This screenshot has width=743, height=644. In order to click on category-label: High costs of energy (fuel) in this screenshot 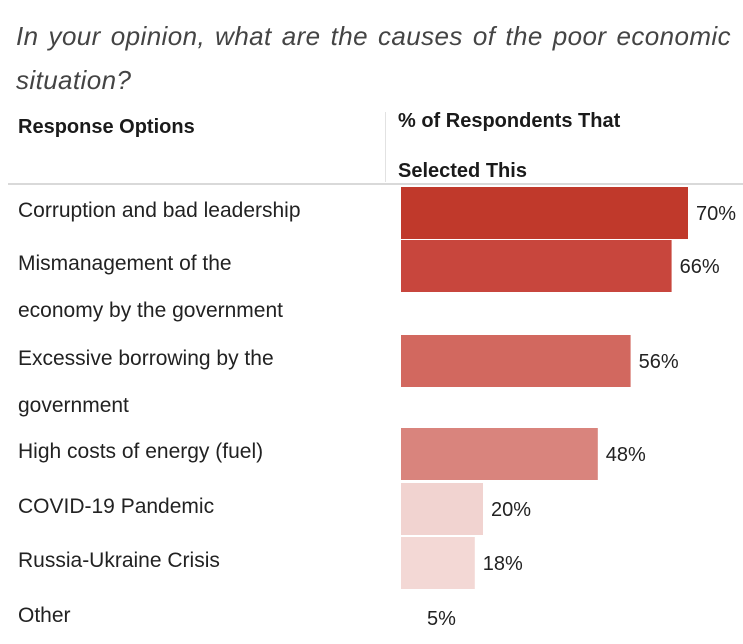, I will do `click(140, 451)`.